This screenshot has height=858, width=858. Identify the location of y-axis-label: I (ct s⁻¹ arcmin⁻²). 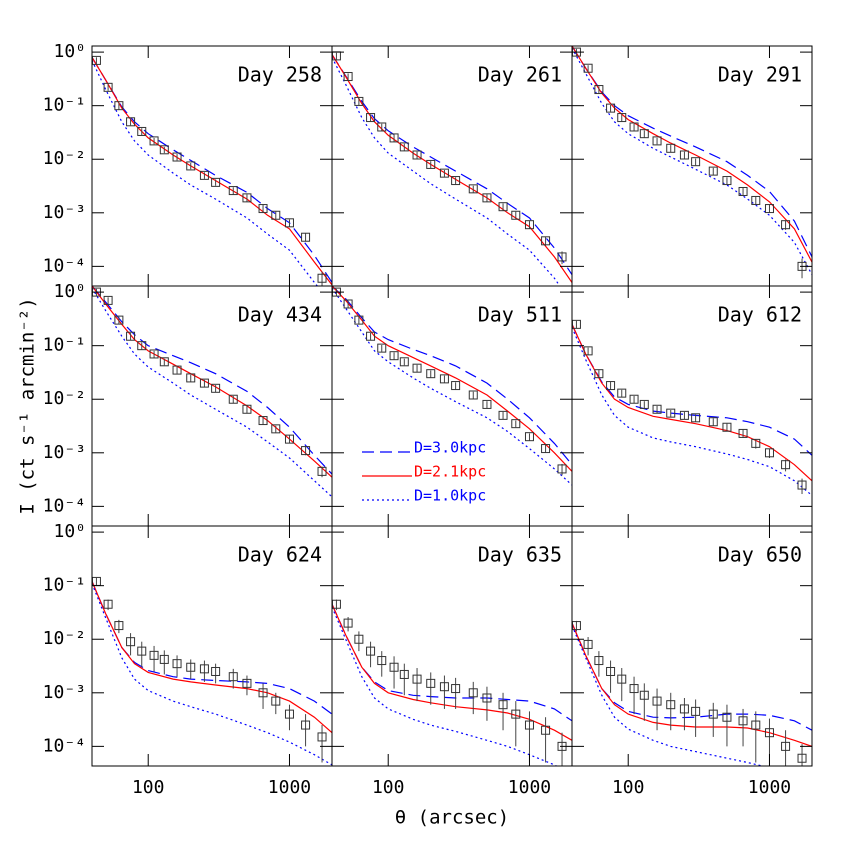
(28, 405).